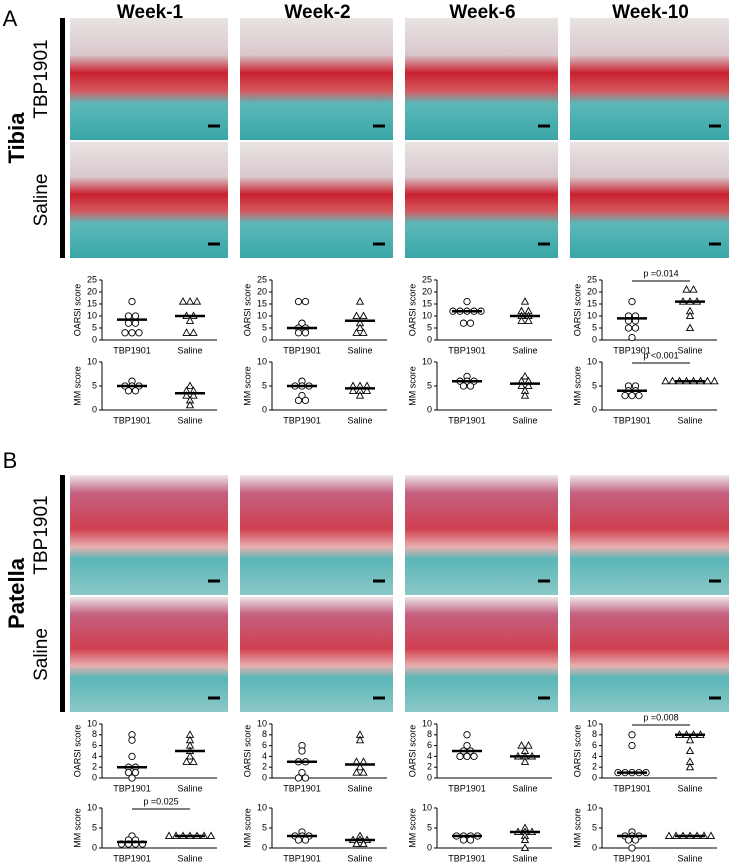  I want to click on divider-bar, so click(62, 138).